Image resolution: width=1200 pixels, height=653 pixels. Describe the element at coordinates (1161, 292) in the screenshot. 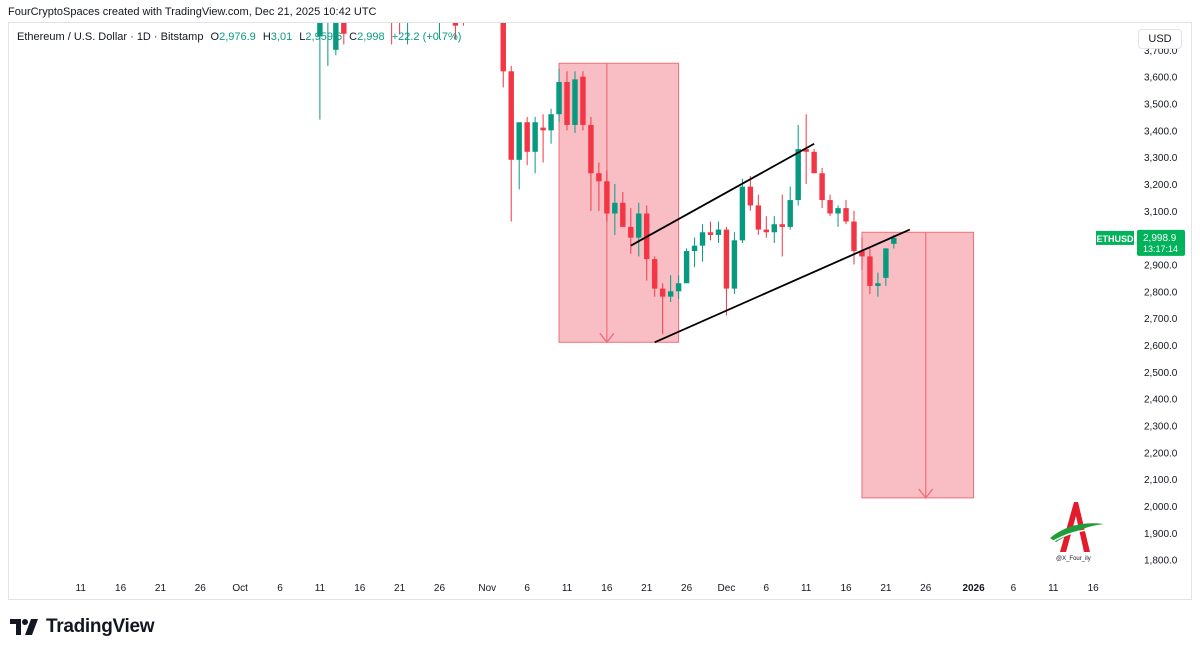

I see `y-tick-label: 2,800.0` at that location.